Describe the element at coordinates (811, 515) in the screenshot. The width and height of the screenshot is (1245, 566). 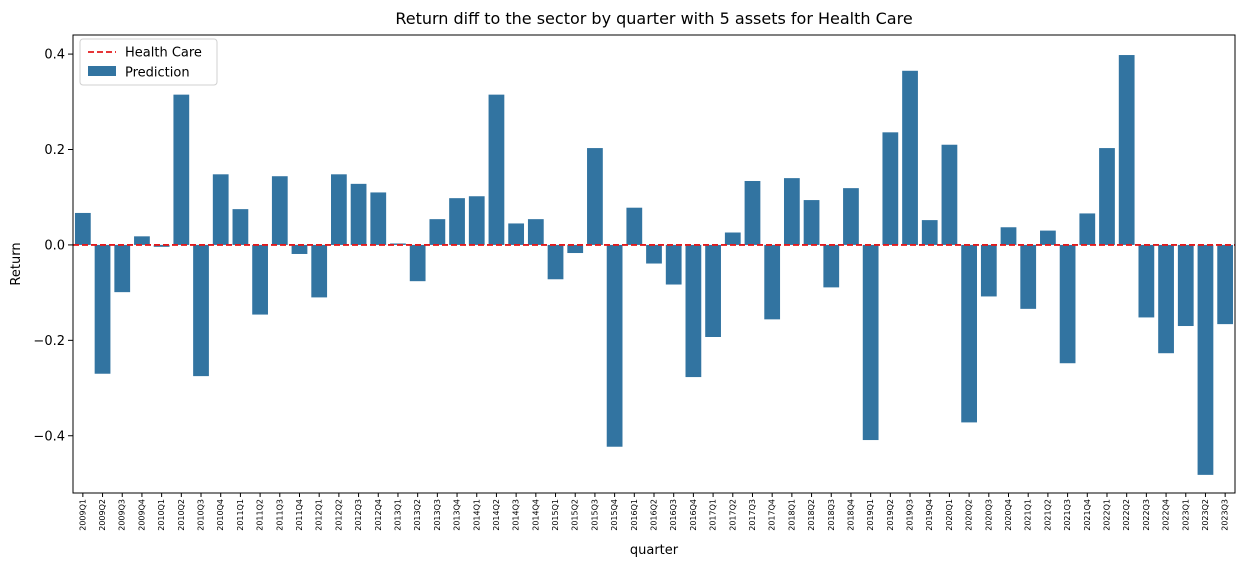
I see `x-tick-label: 2018Q2` at that location.